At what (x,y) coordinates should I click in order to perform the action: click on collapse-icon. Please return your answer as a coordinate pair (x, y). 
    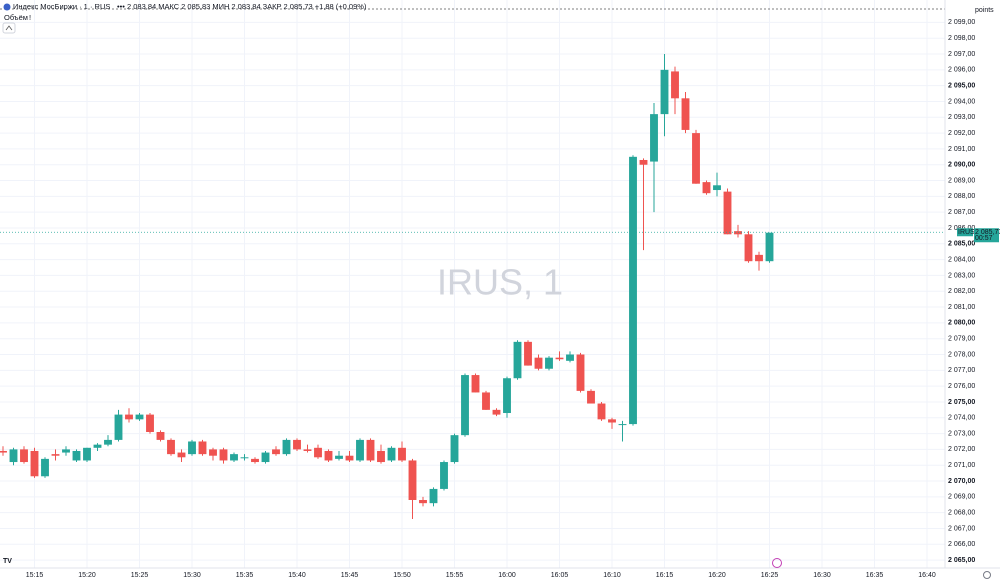
    Looking at the image, I should click on (9, 28).